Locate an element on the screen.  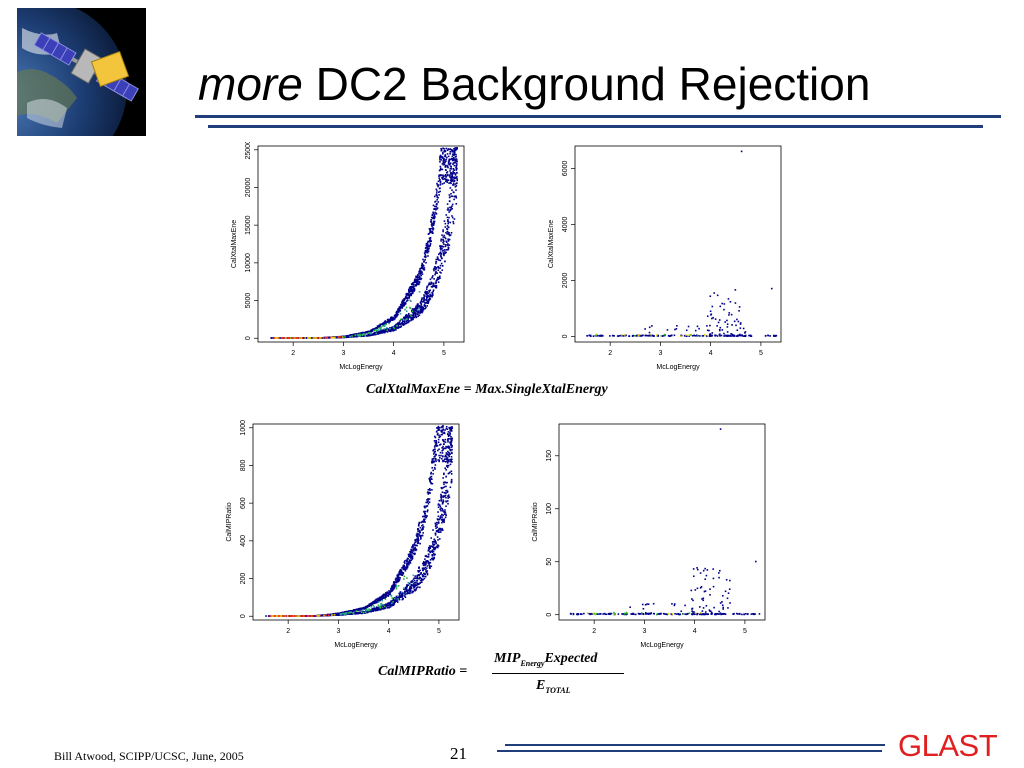
num-tail: Expected is located at coordinates (571, 658).